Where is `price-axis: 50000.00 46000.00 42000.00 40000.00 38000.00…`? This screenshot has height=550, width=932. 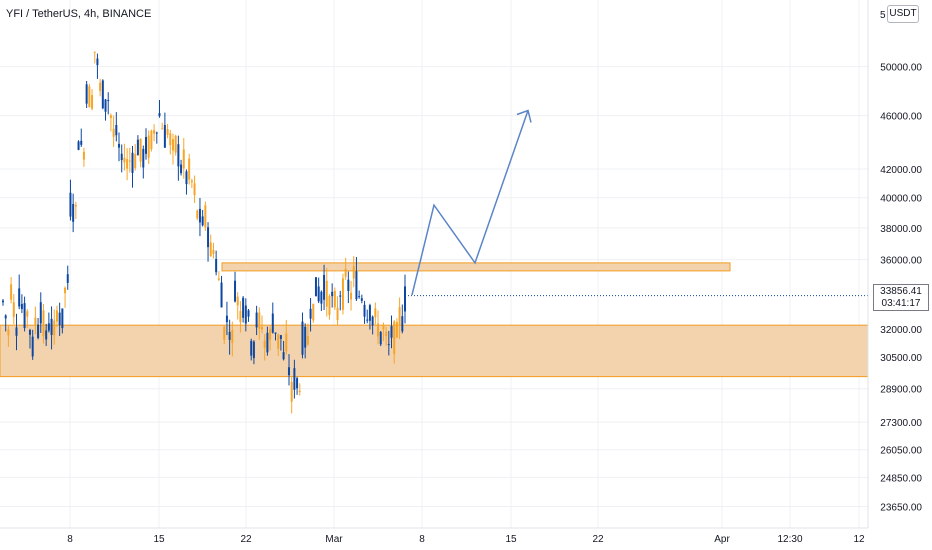
price-axis: 50000.00 46000.00 42000.00 40000.00 38000.00… is located at coordinates (901, 261).